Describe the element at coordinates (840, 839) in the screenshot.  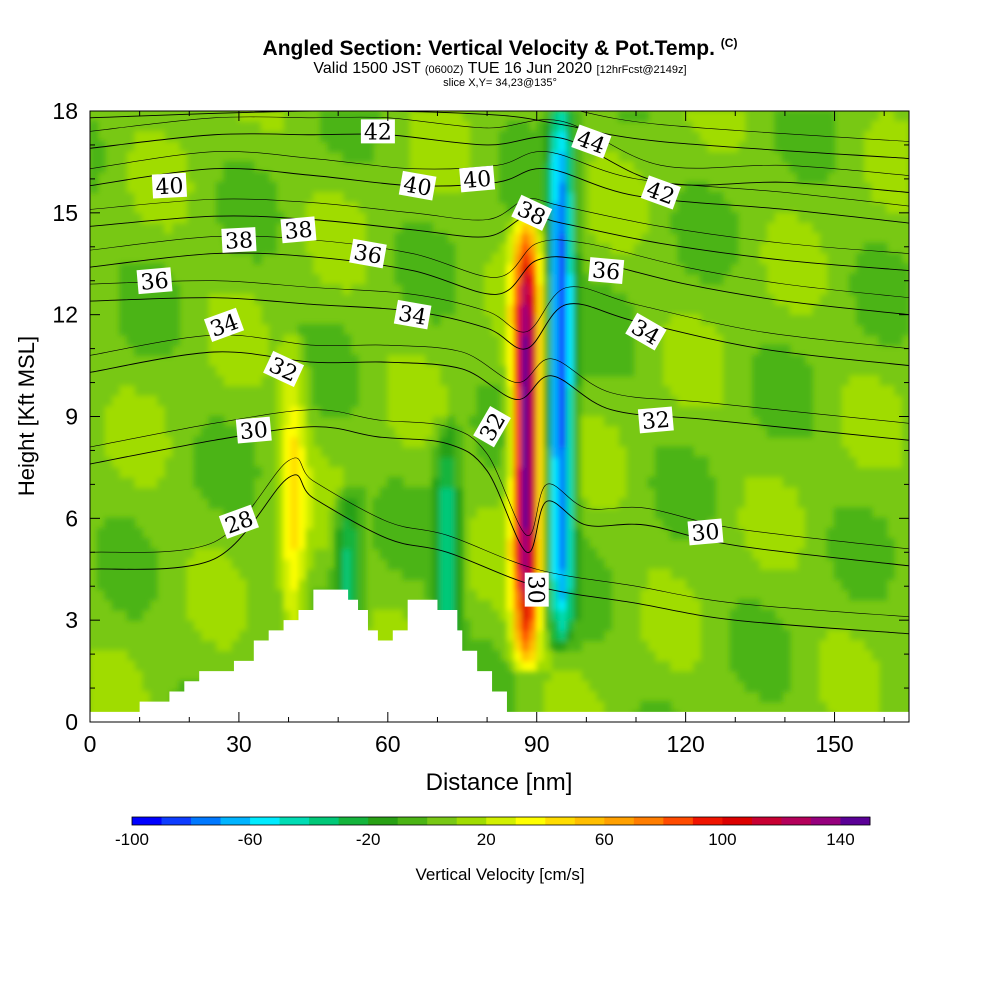
I see `colorbar-tick-label: 140` at that location.